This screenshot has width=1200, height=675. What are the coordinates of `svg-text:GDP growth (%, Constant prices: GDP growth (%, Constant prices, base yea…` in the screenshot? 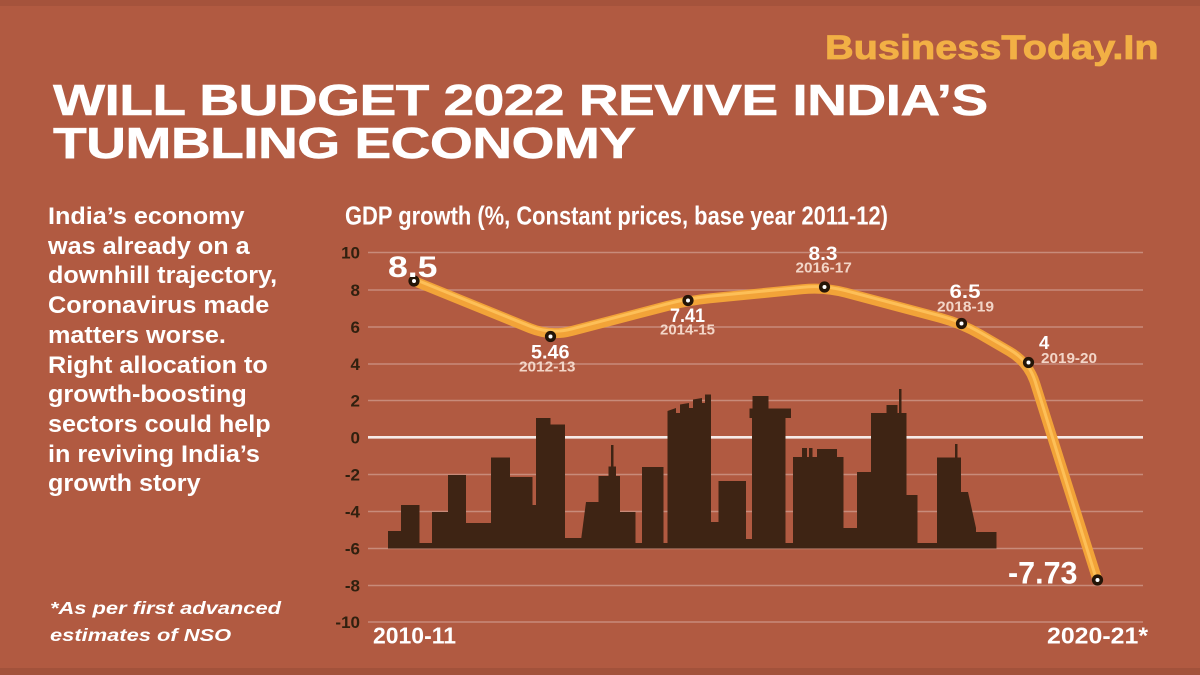 It's located at (616, 215).